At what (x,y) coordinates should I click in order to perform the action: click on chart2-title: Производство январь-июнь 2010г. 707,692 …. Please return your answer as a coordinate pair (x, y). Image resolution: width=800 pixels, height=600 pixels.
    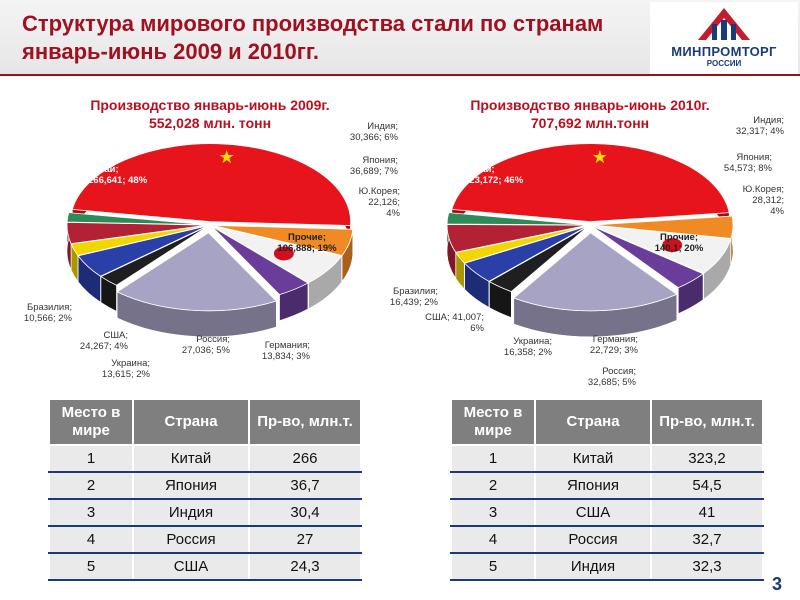
    Looking at the image, I should click on (590, 114).